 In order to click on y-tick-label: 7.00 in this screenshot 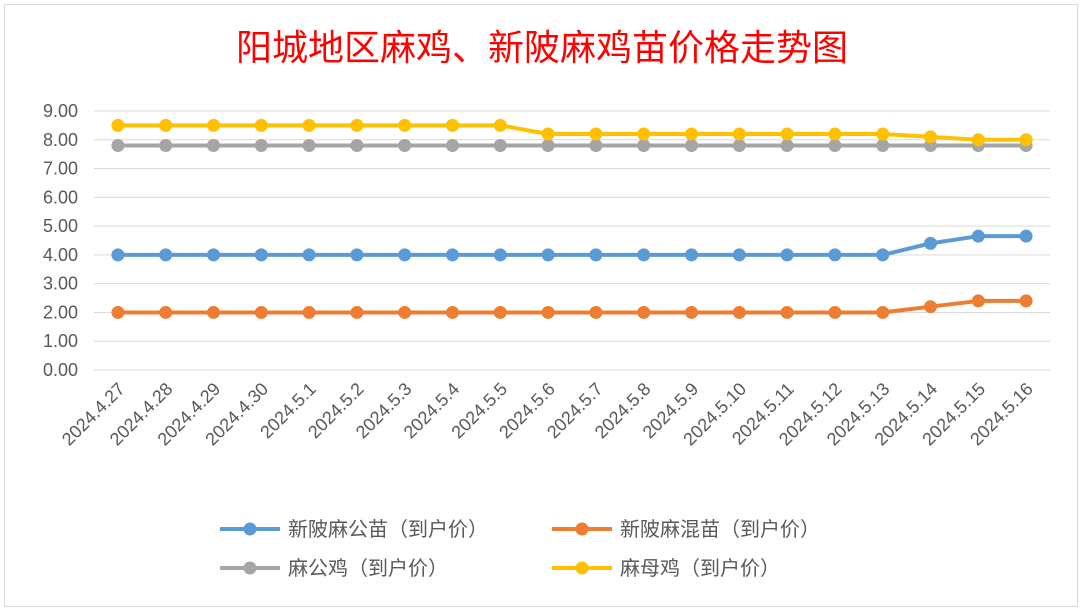, I will do `click(60, 169)`.